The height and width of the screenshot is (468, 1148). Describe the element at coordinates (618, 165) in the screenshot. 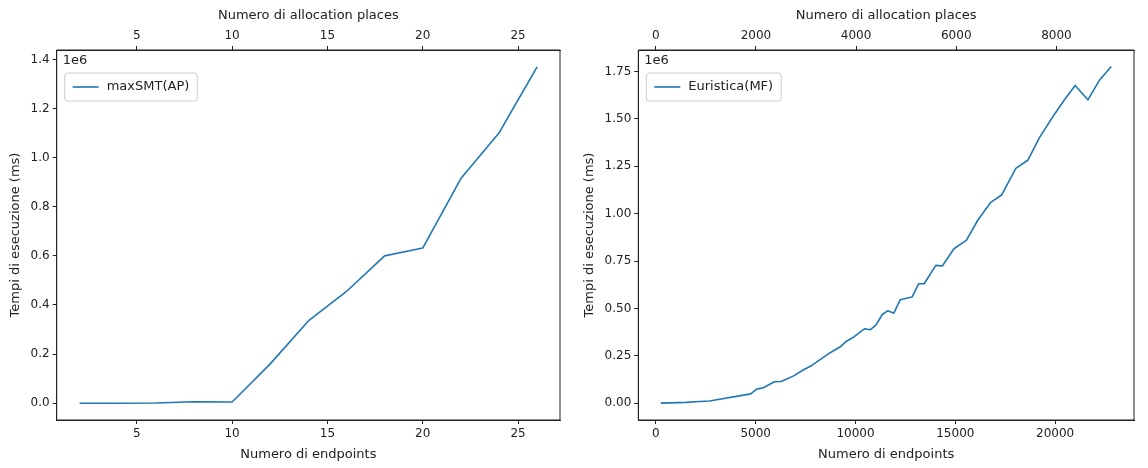

I see `y-tick-label: 1.25` at that location.